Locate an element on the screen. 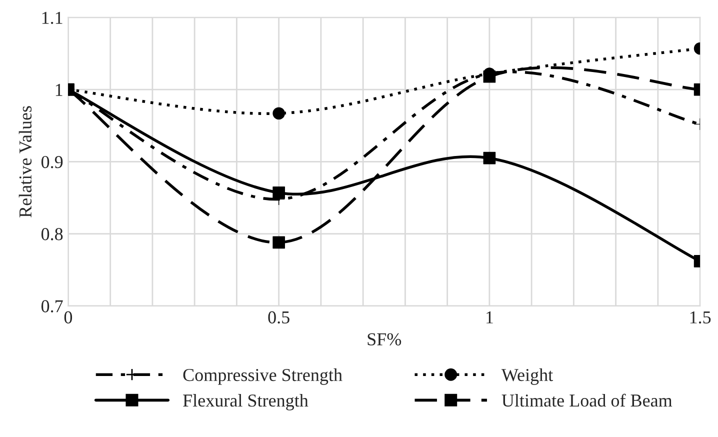 This screenshot has height=437, width=718. x-tick-label: 1.5 is located at coordinates (700, 317).